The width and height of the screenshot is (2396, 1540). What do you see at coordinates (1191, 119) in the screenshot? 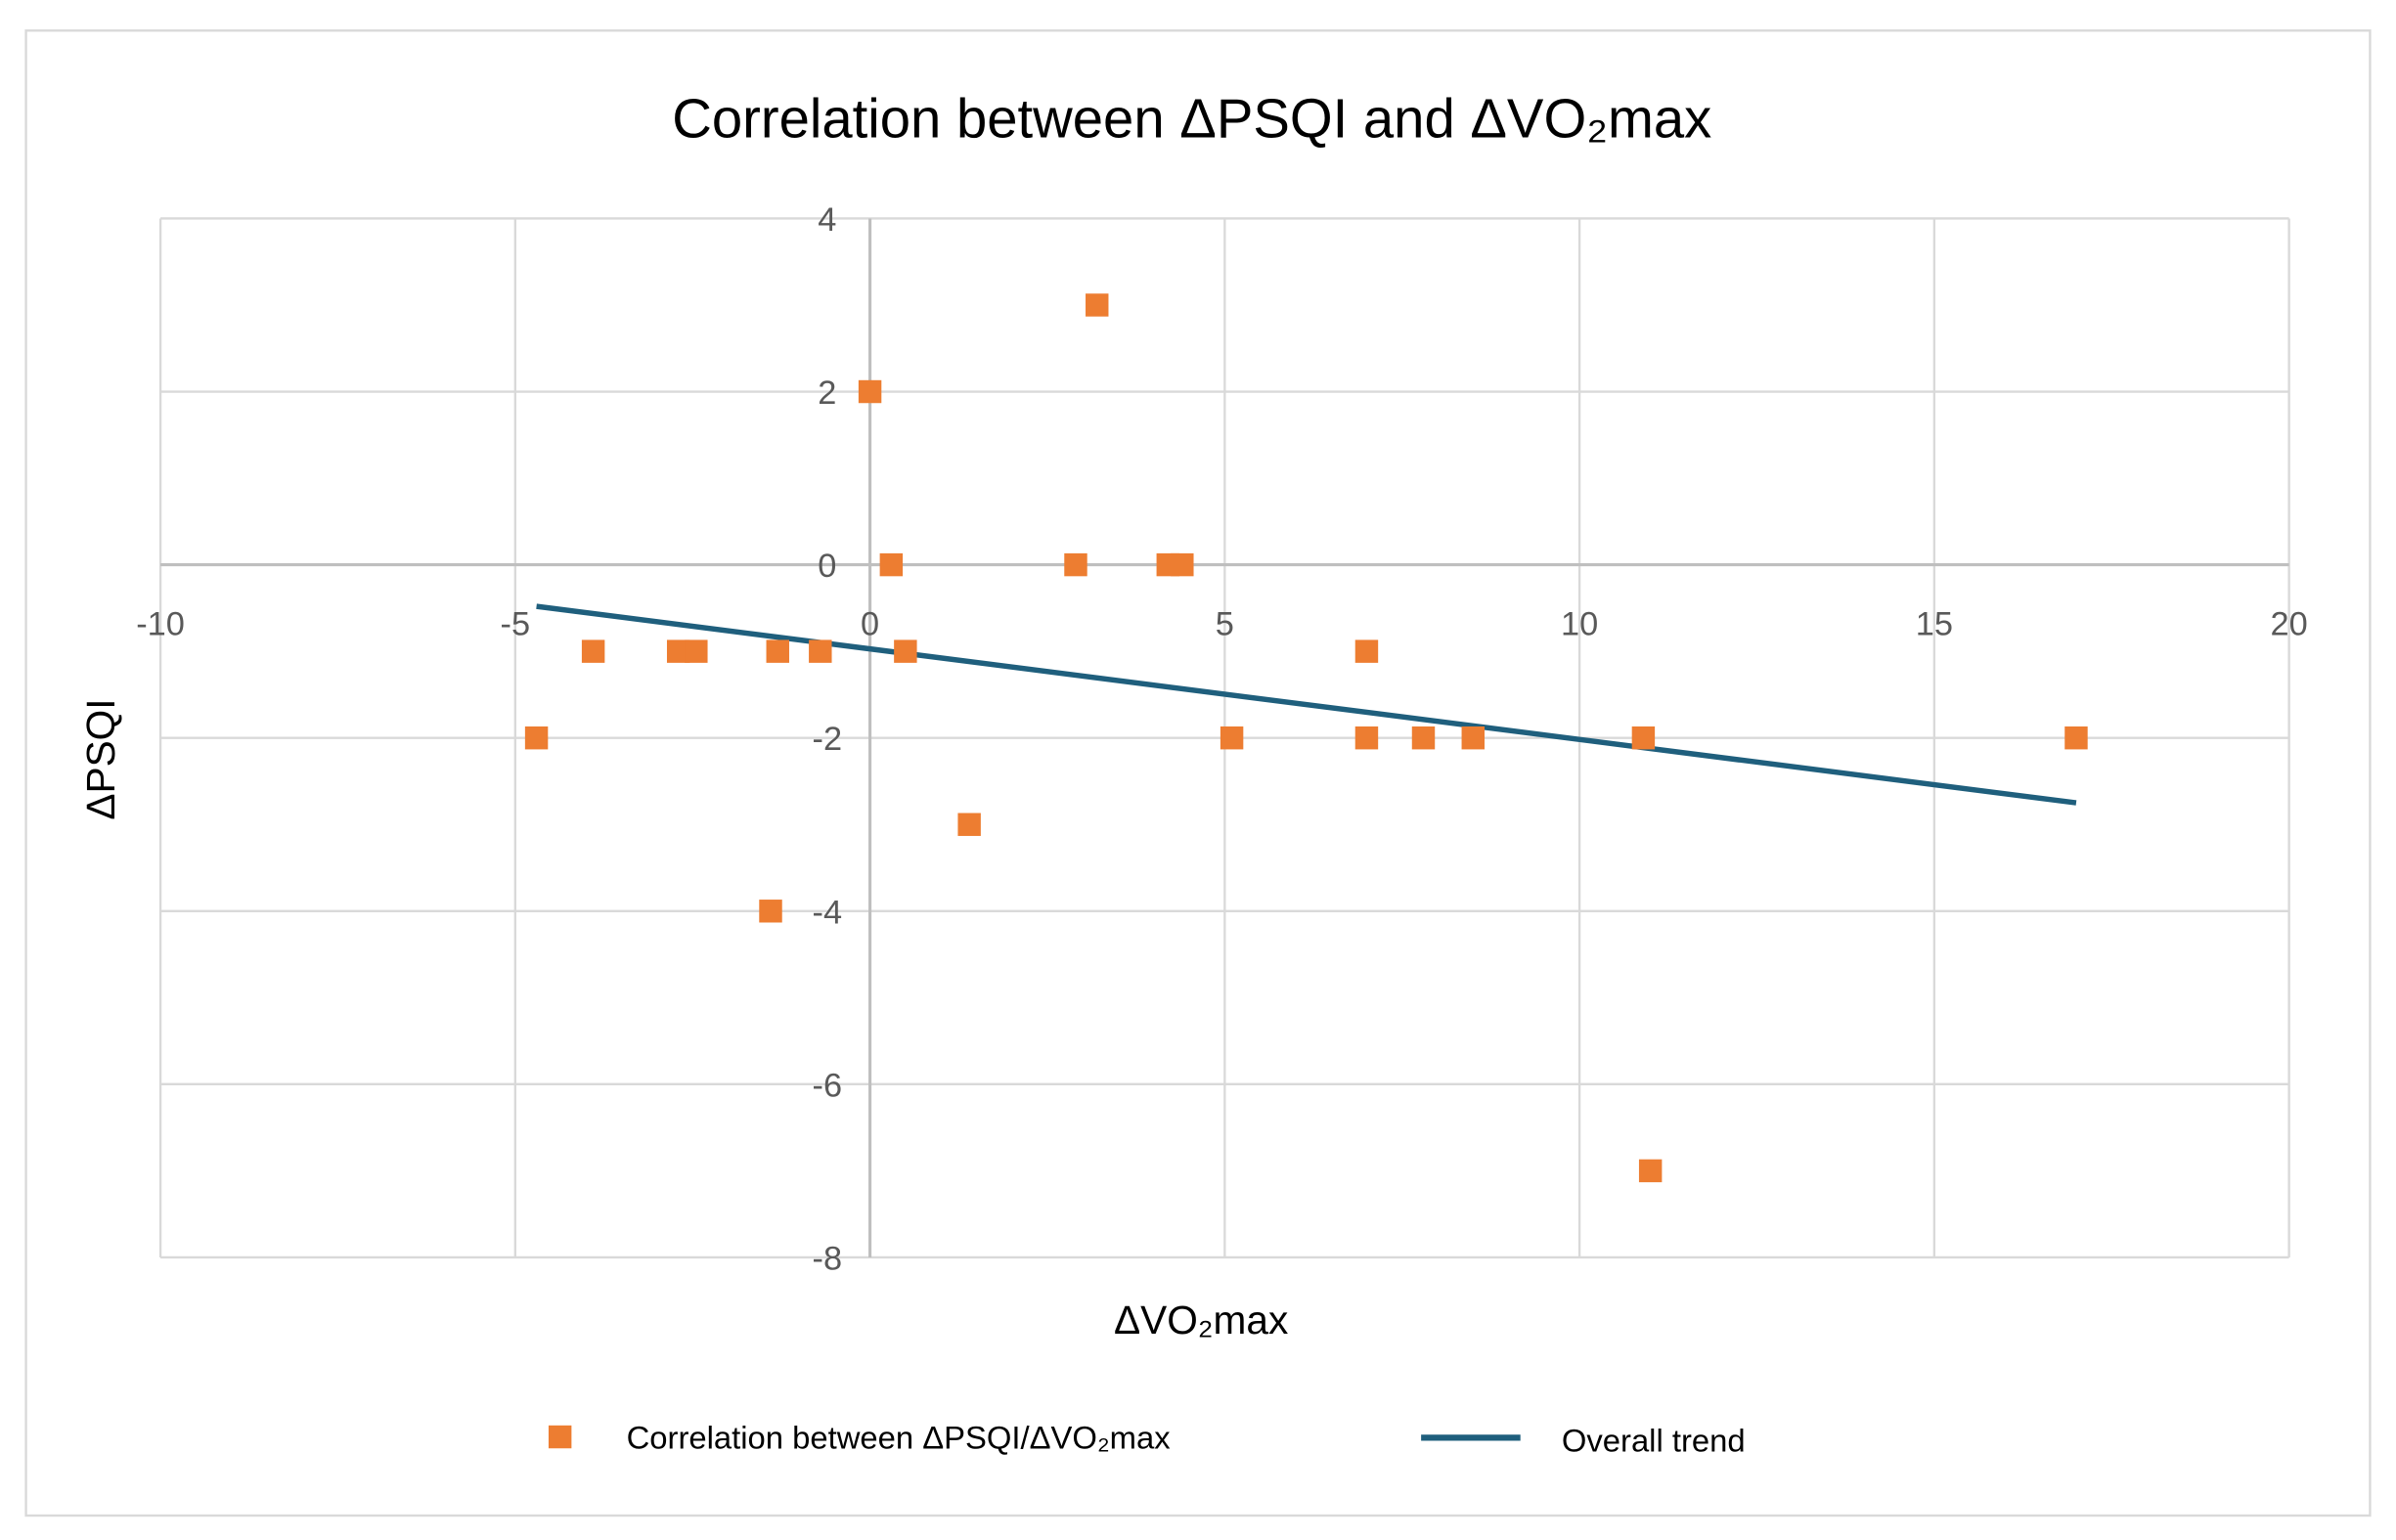
I see `chart-title: Correlation between ΔPSQI and ΔVO₂max` at bounding box center [1191, 119].